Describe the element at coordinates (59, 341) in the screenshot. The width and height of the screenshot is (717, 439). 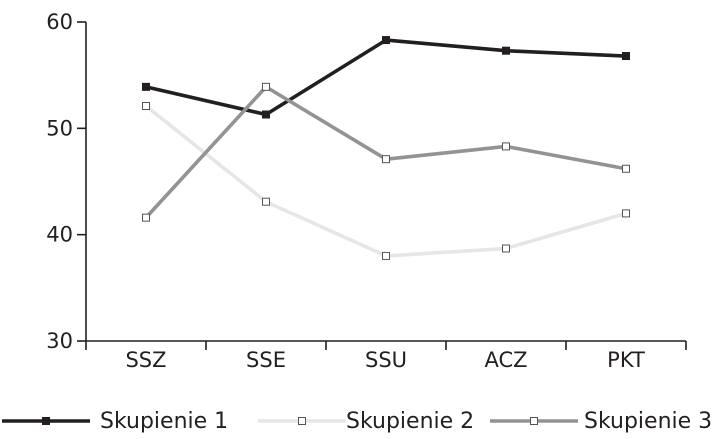
I see `y-tick-label: 30` at that location.